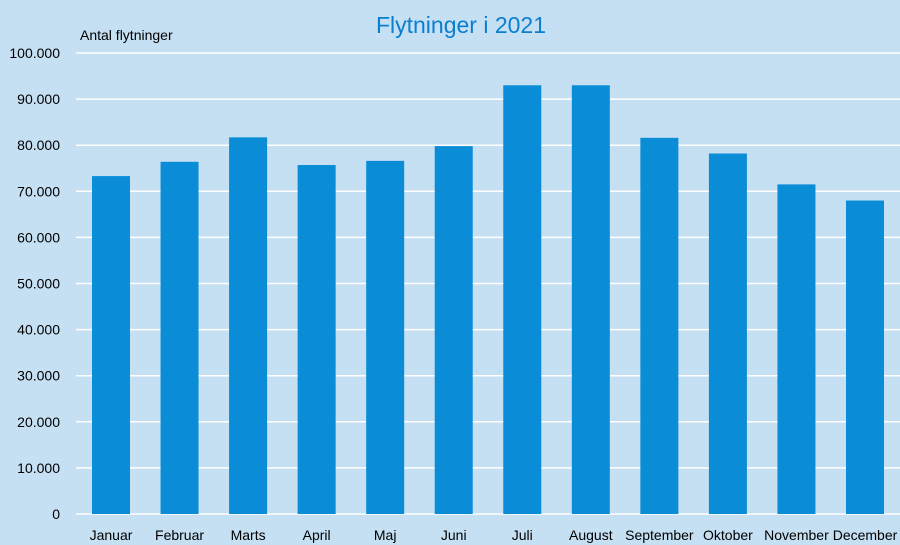  Describe the element at coordinates (796, 349) in the screenshot. I see `bar-november` at that location.